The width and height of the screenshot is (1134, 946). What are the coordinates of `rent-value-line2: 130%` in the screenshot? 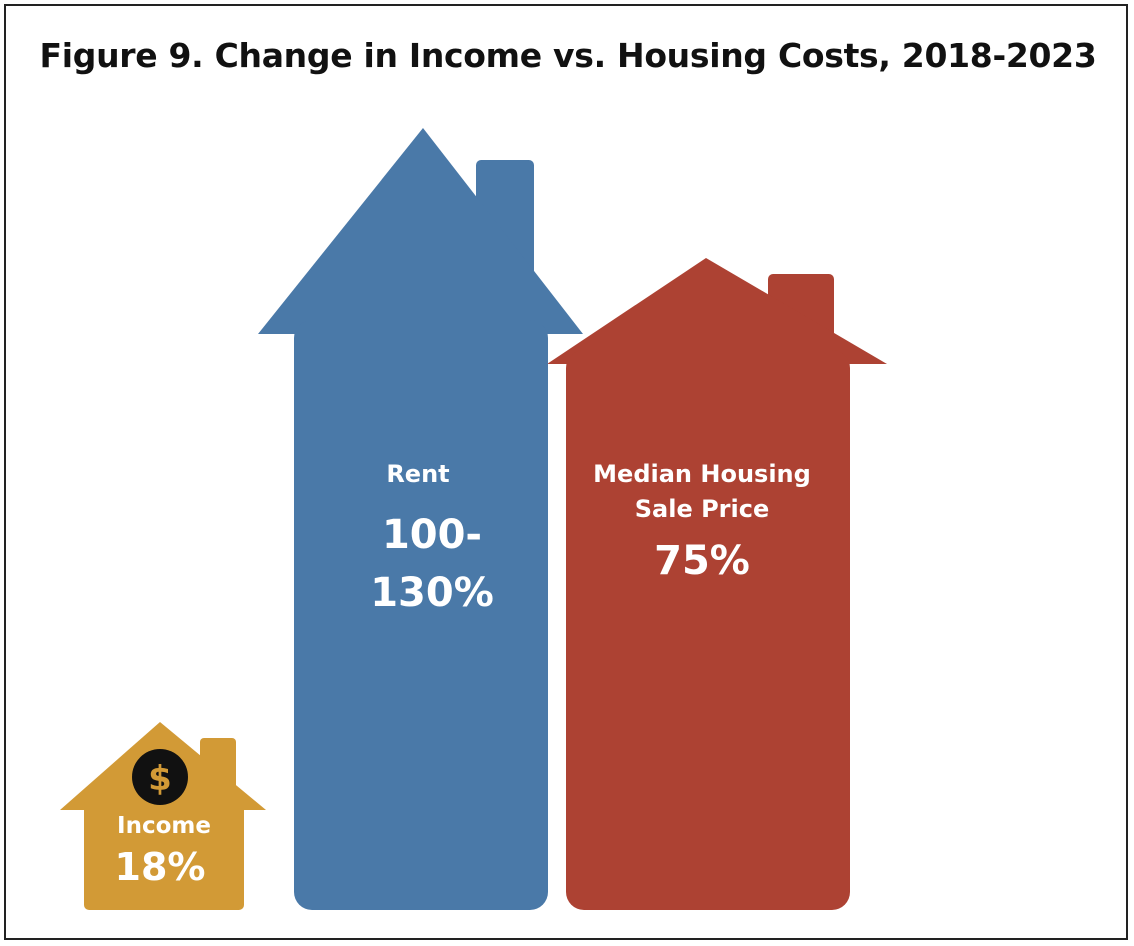 It's located at (432, 593).